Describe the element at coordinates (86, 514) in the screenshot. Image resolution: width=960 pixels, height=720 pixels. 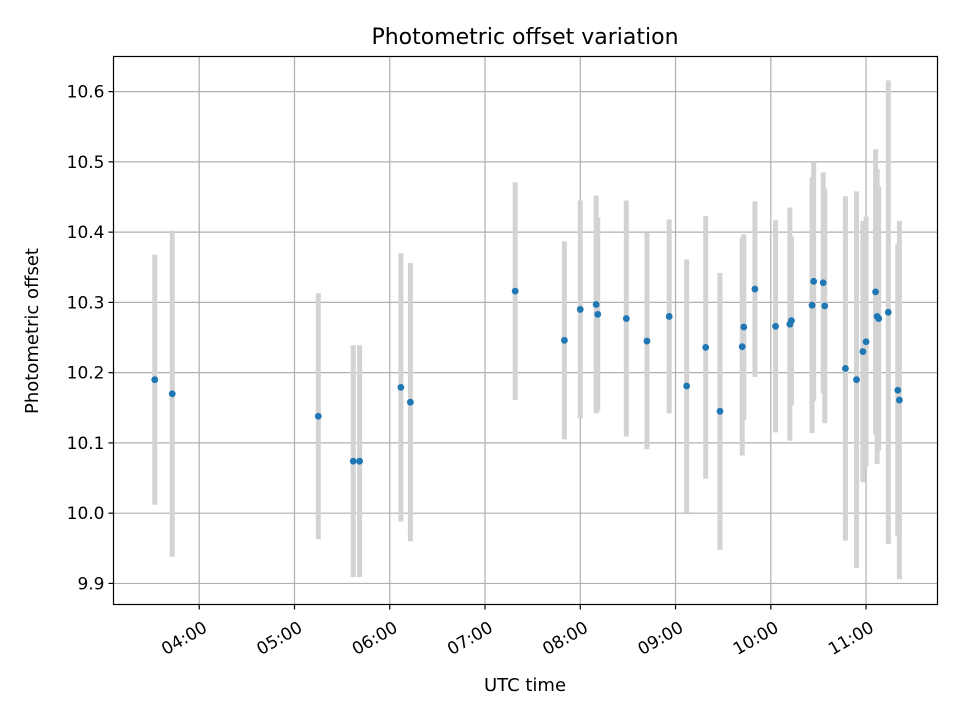
I see `y-tick-label: 10.0` at that location.